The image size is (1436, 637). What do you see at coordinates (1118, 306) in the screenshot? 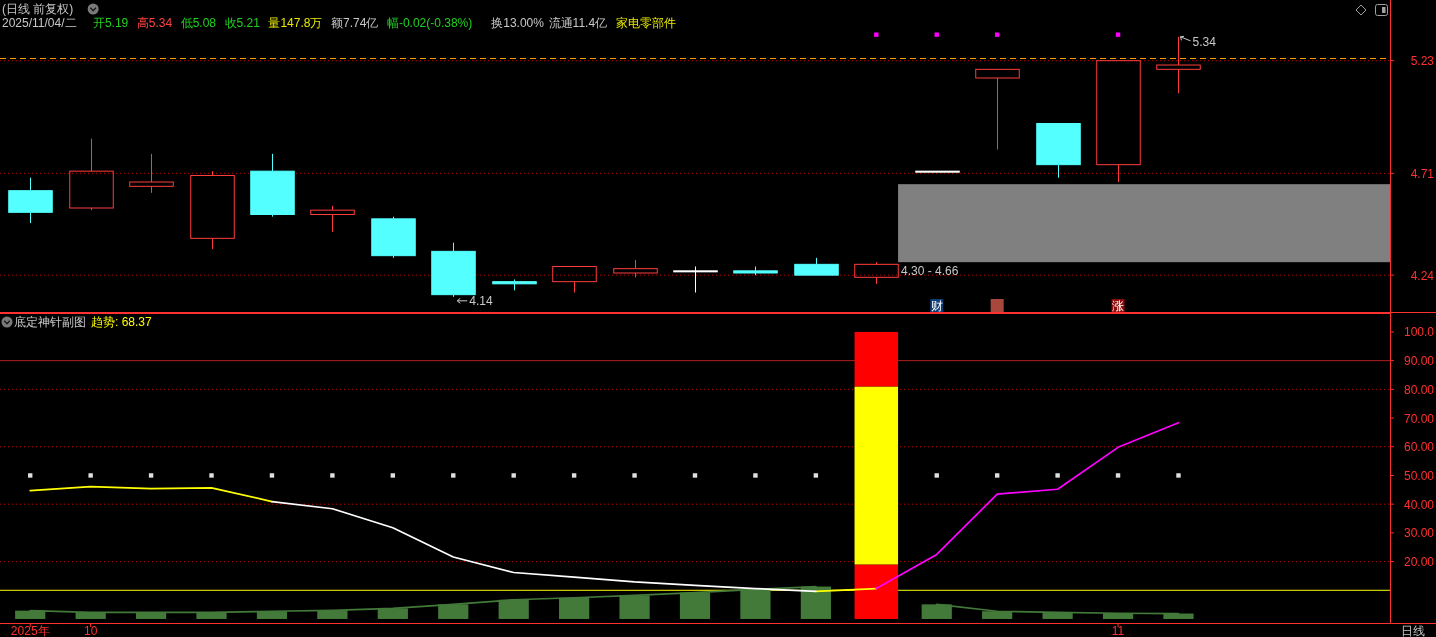
I see `data-label: 涨` at bounding box center [1118, 306].